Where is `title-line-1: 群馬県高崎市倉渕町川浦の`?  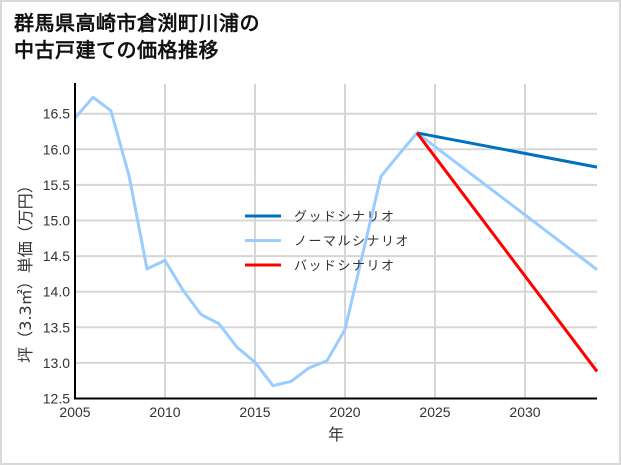 title-line-1: 群馬県高崎市倉渕町川浦の is located at coordinates (137, 23).